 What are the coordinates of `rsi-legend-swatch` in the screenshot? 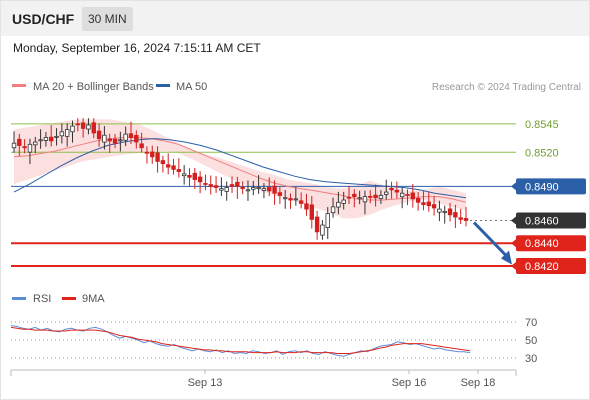 It's located at (19, 298).